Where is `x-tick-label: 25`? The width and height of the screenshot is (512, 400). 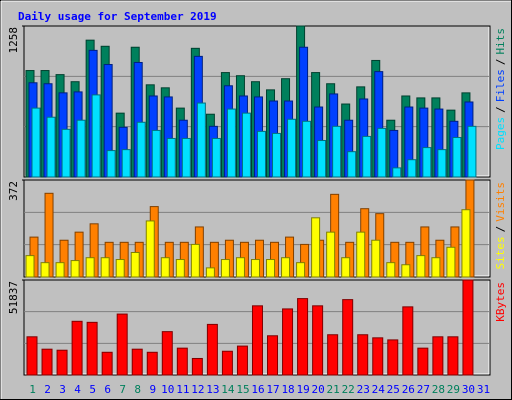
x-tick-label: 25 is located at coordinates (393, 389).